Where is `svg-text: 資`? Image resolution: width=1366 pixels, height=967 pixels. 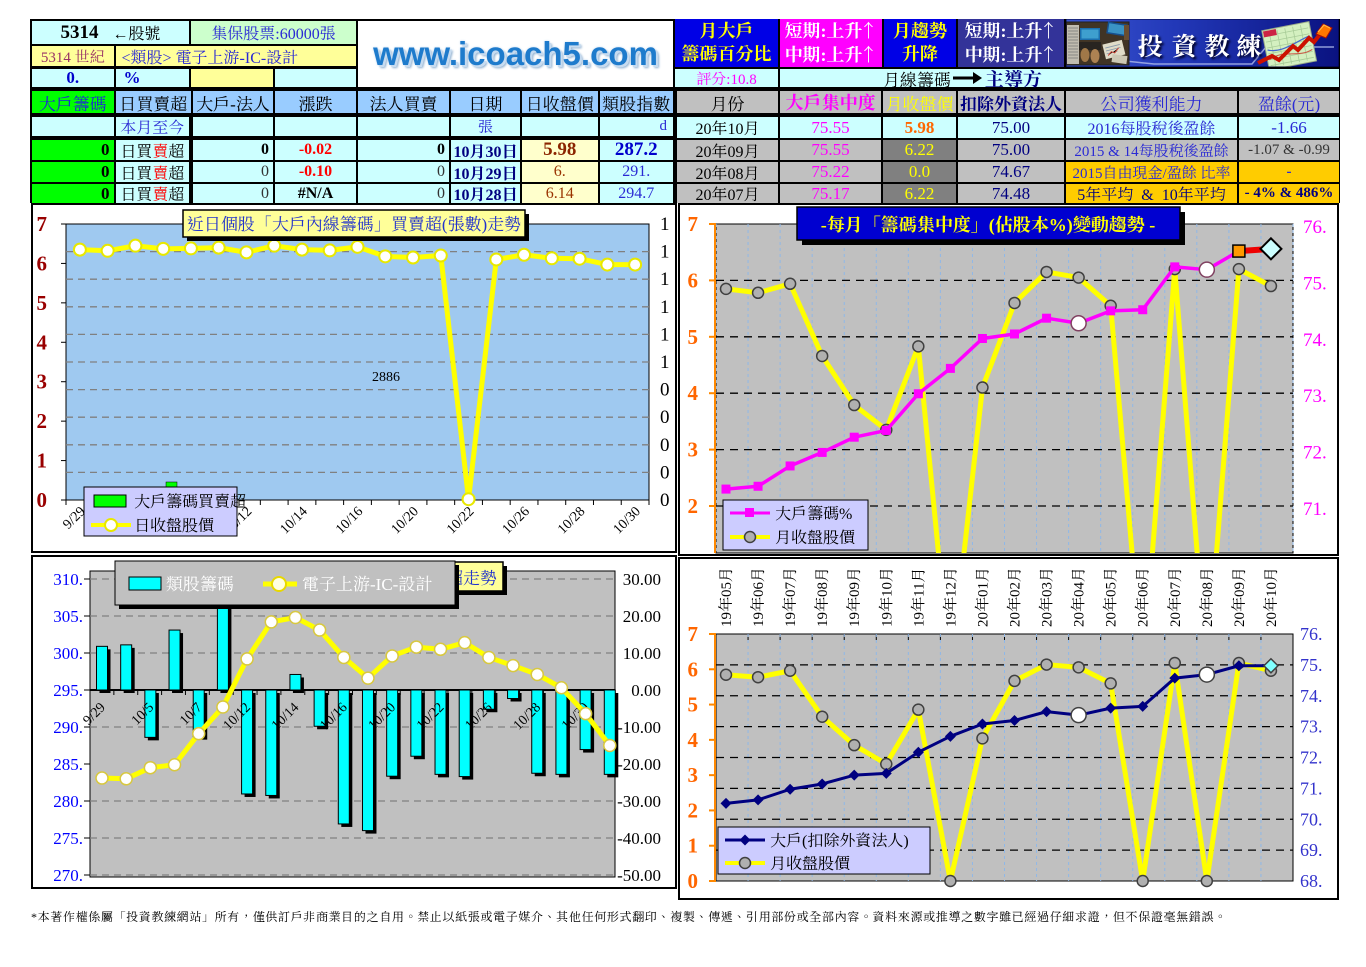
svg-text: 資 is located at coordinates (1183, 47).